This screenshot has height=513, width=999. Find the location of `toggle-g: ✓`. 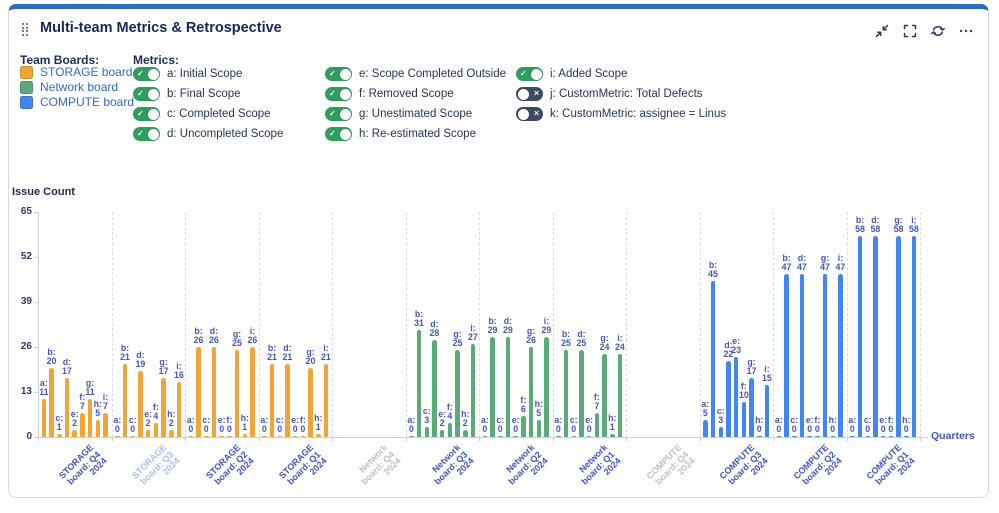

toggle-g: ✓ is located at coordinates (338, 114).